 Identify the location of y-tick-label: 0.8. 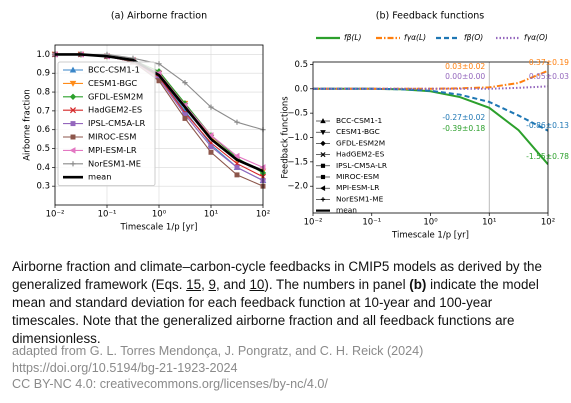
(43, 93).